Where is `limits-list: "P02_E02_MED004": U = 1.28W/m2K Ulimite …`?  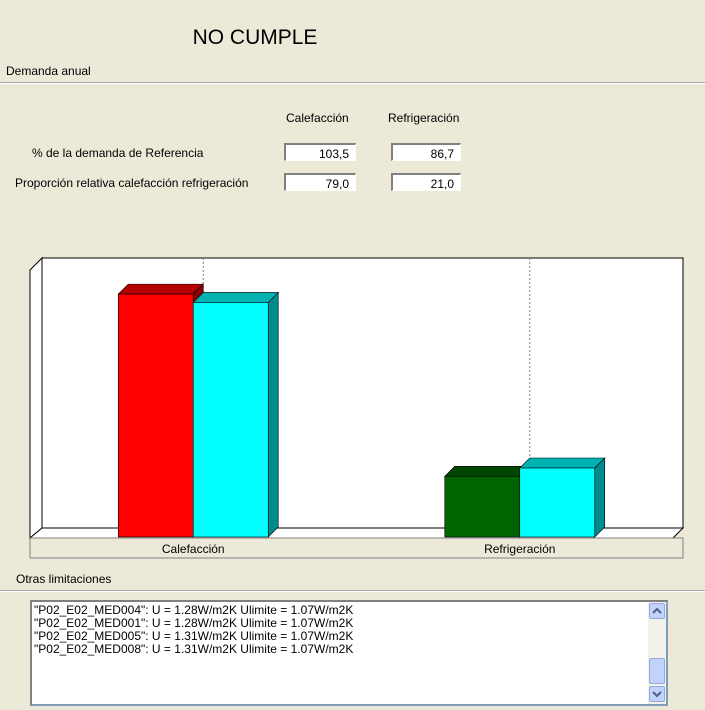
limits-list: "P02_E02_MED004": U = 1.28W/m2K Ulimite … is located at coordinates (349, 653).